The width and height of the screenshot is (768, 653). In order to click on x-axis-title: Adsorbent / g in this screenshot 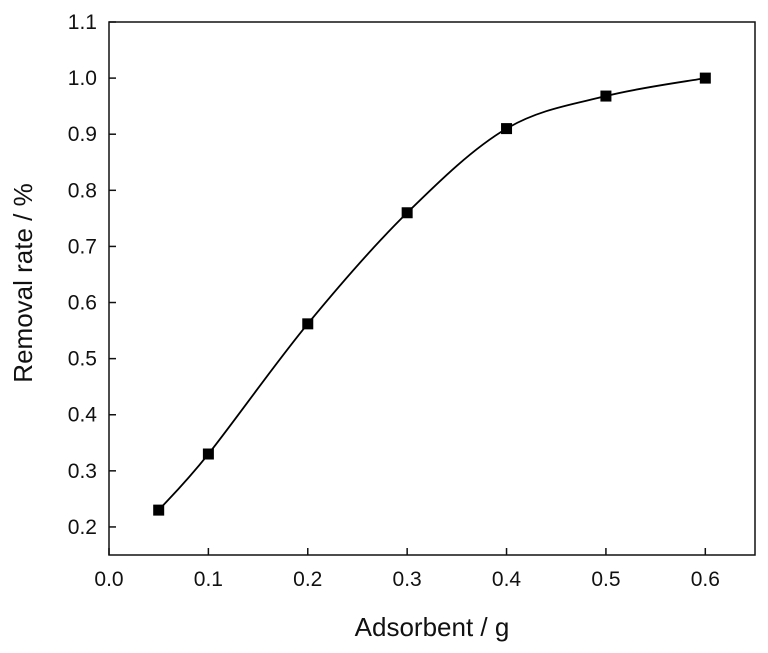, I will do `click(432, 627)`.